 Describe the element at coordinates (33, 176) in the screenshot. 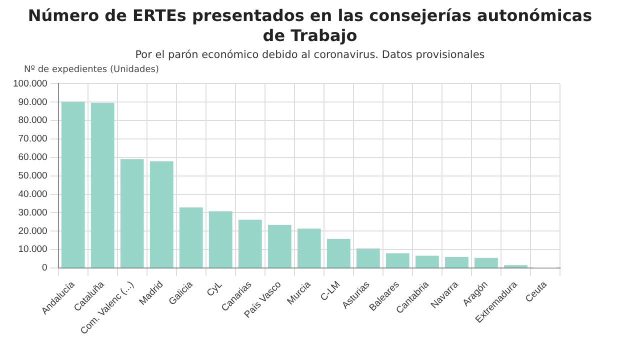

I see `y-tick-label: 50.000` at that location.